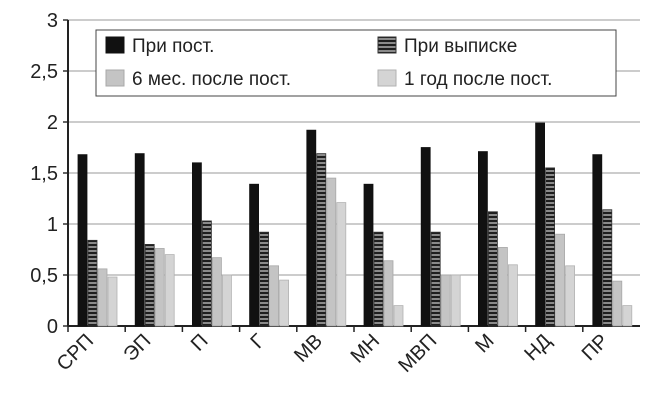 Image resolution: width=645 pixels, height=403 pixels. I want to click on bar-МН-3, so click(388, 293).